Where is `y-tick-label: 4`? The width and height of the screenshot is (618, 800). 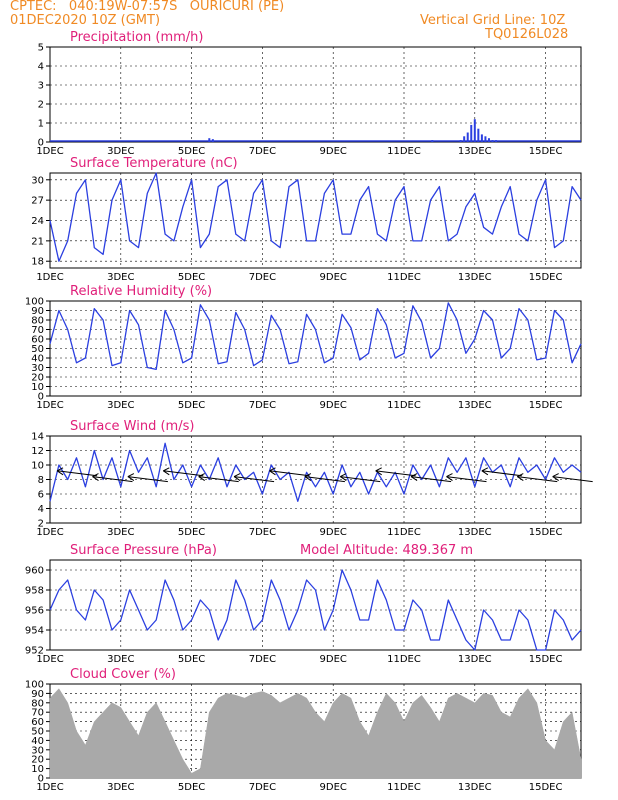 y-tick-label: 4 is located at coordinates (41, 509).